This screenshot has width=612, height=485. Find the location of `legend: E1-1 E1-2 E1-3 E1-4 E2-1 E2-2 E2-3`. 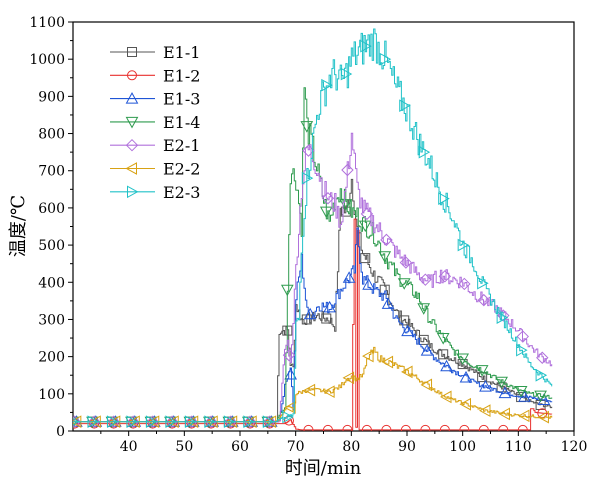

legend: E1-1 E1-2 E1-3 E1-4 E2-1 E2-2 E2-3 is located at coordinates (155, 122).